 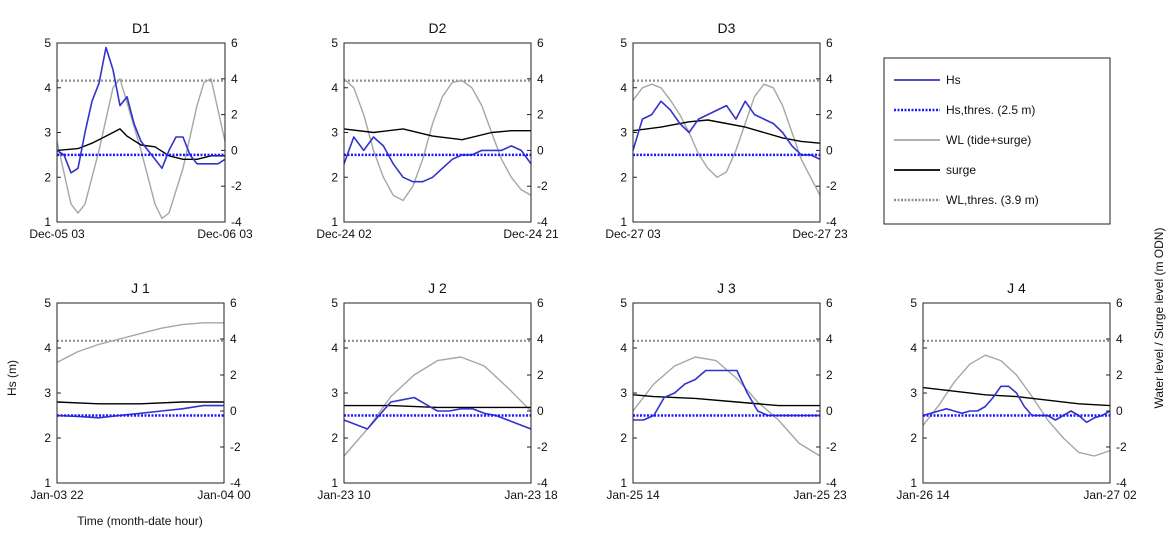 I want to click on panel-j2: 1 2 3 4 5 -4 -2 0 2 4 6 Jan-23 10 Jan-23 18 J 2, so click(x=437, y=391).